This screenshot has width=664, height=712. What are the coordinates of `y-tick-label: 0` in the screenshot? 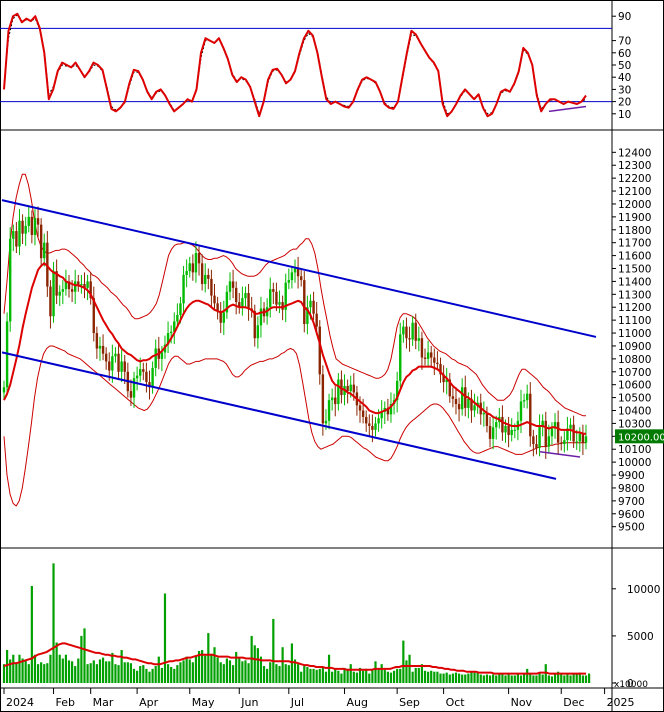 It's located at (630, 684).